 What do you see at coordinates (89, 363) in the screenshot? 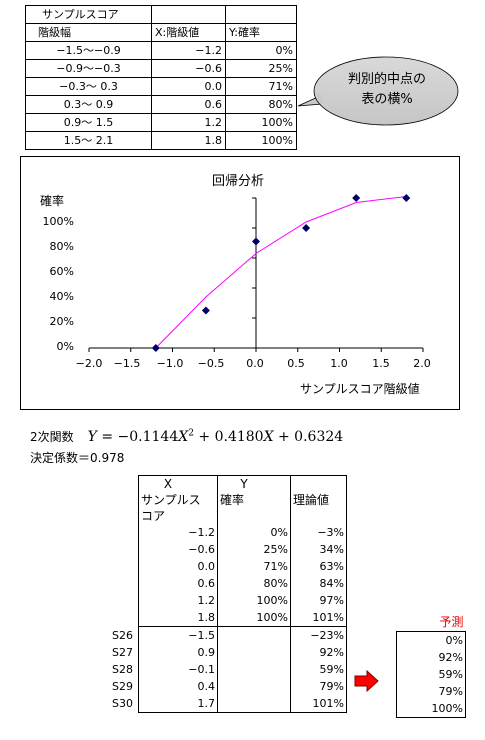
I see `x-tick: −2.0` at bounding box center [89, 363].